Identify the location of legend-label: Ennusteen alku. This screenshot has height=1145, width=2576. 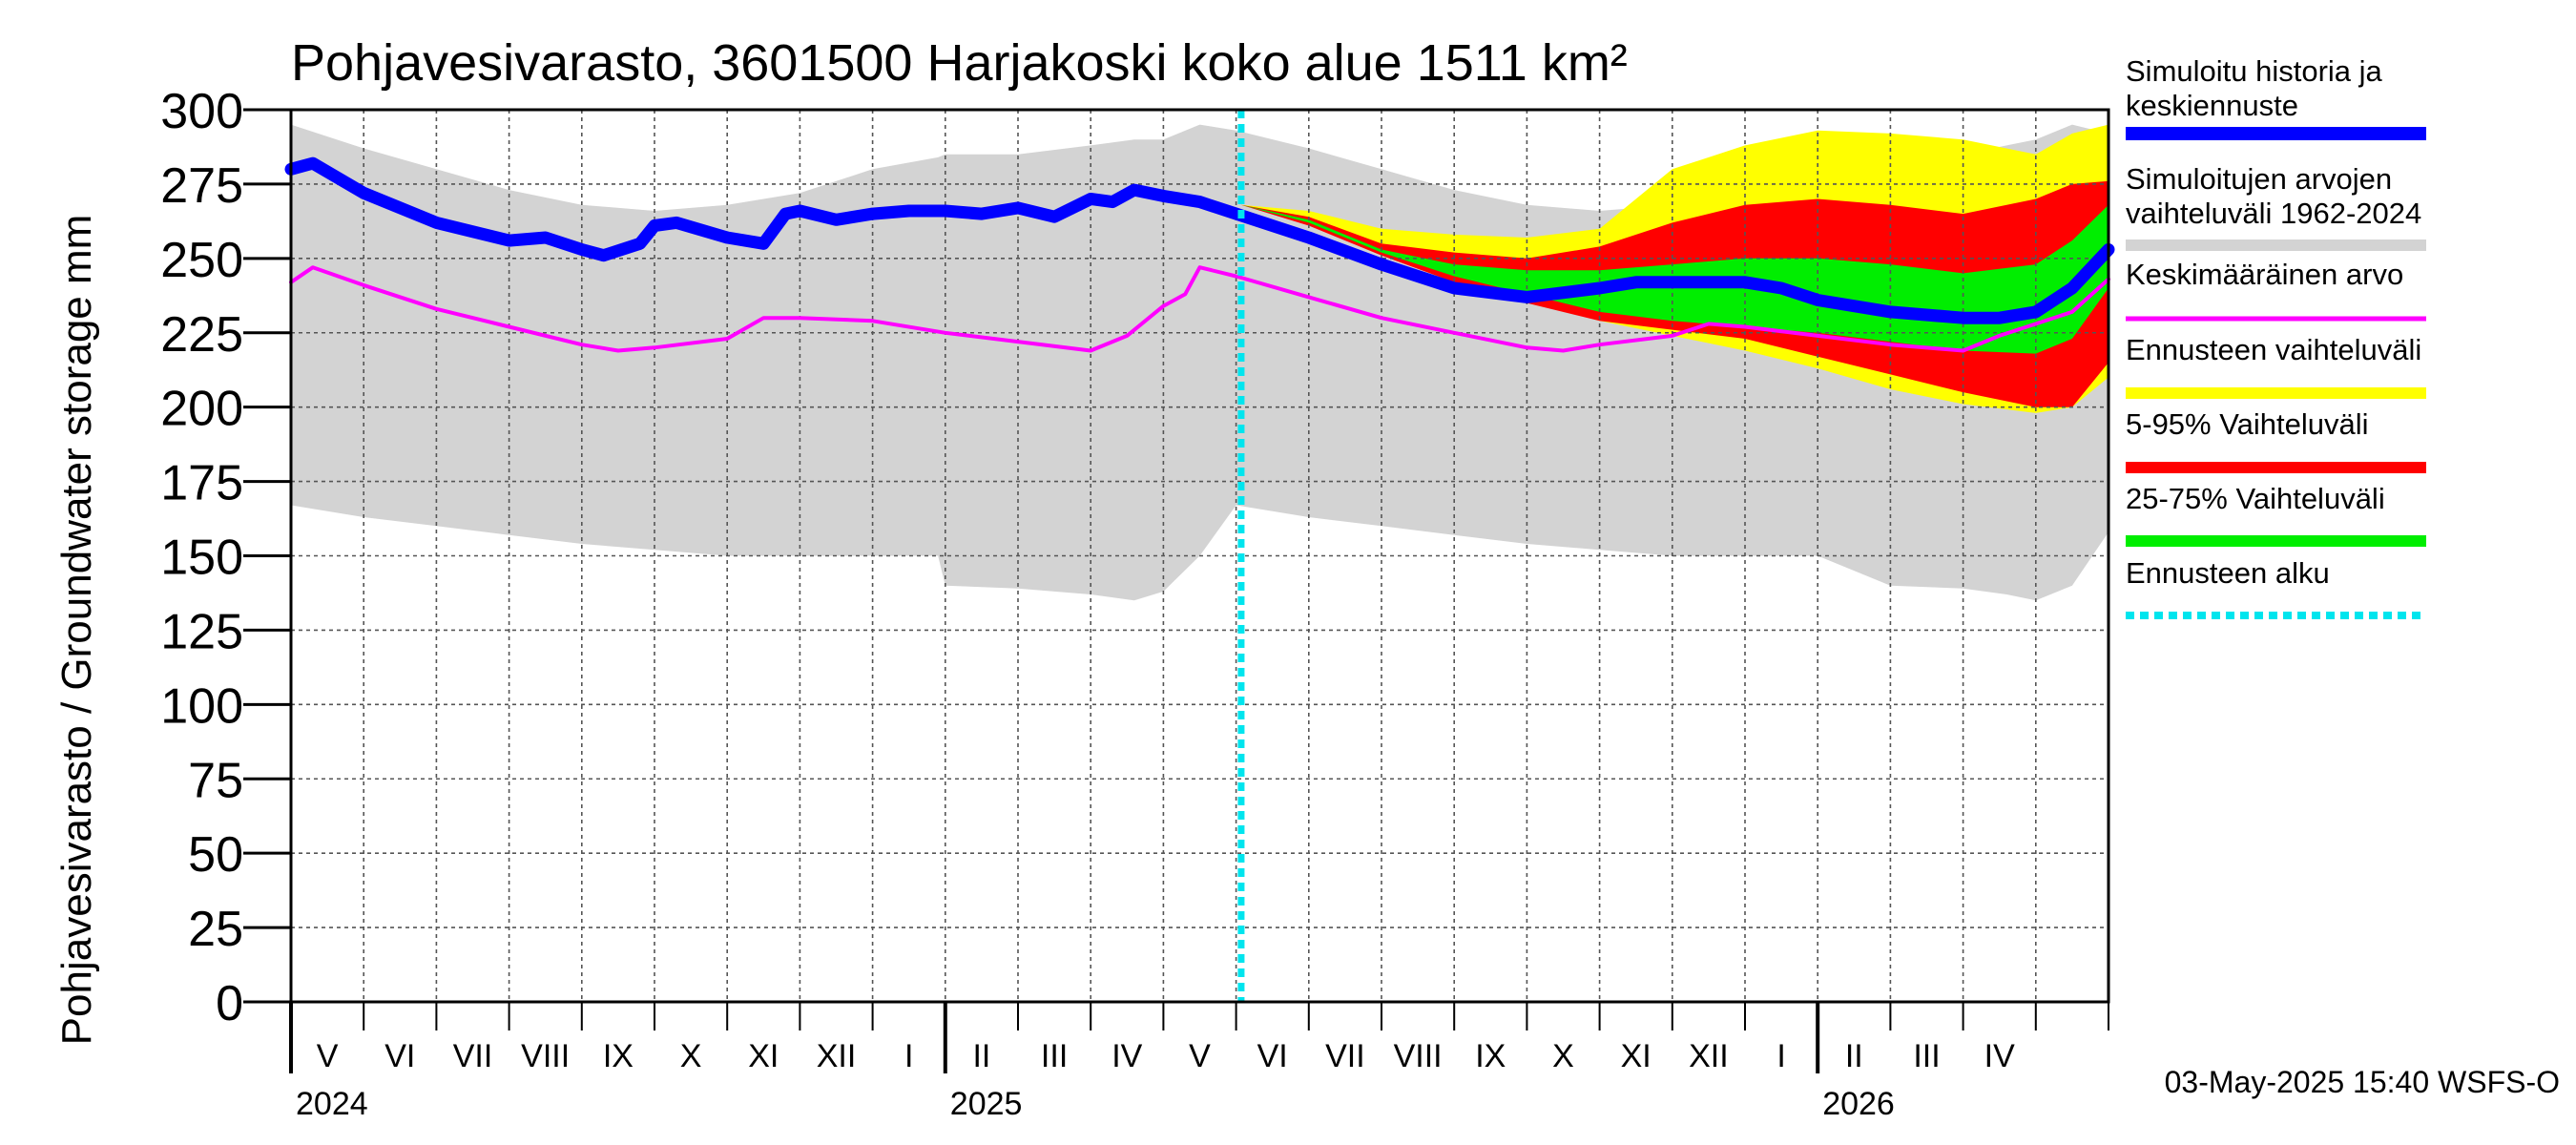
(2228, 573).